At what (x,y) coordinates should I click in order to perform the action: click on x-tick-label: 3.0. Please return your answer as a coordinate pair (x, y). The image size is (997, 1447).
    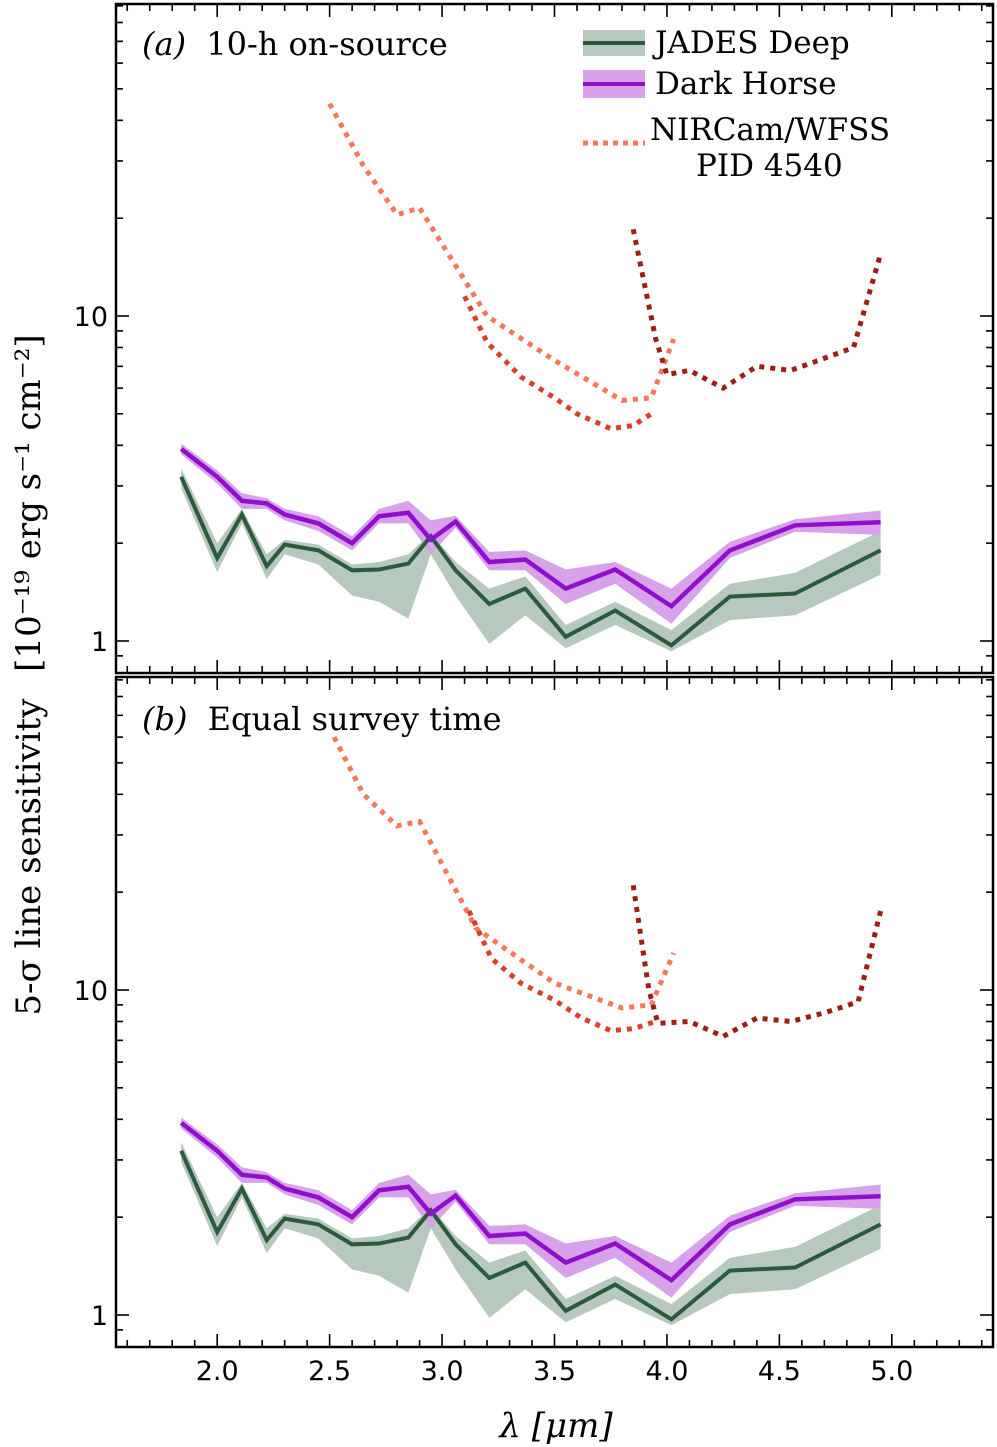
    Looking at the image, I should click on (442, 1371).